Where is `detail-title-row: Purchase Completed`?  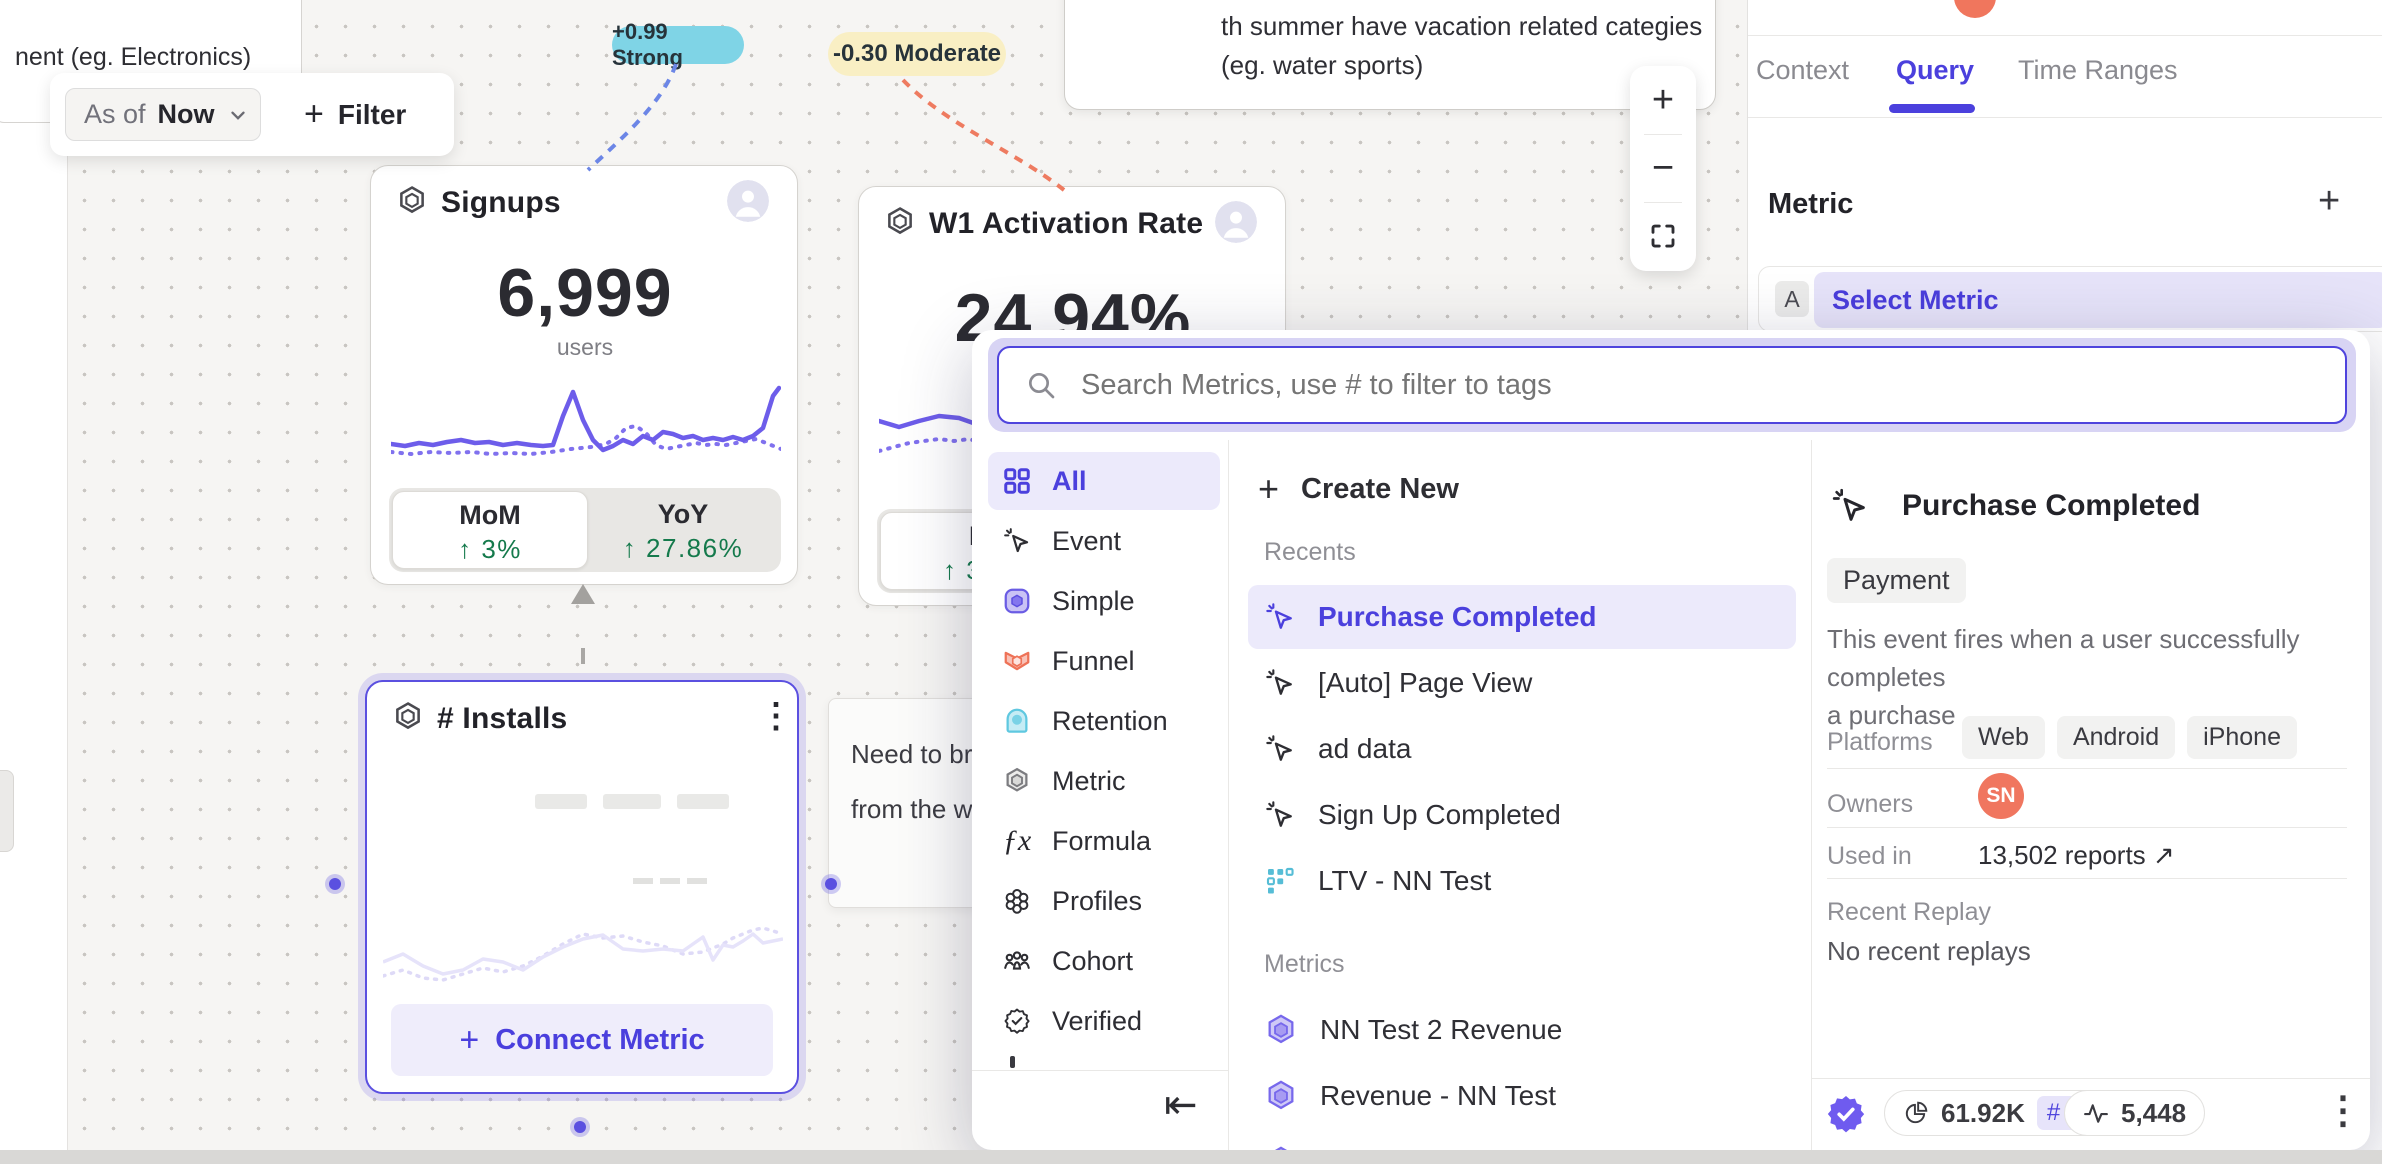
detail-title-row: Purchase Completed is located at coordinates (2015, 506).